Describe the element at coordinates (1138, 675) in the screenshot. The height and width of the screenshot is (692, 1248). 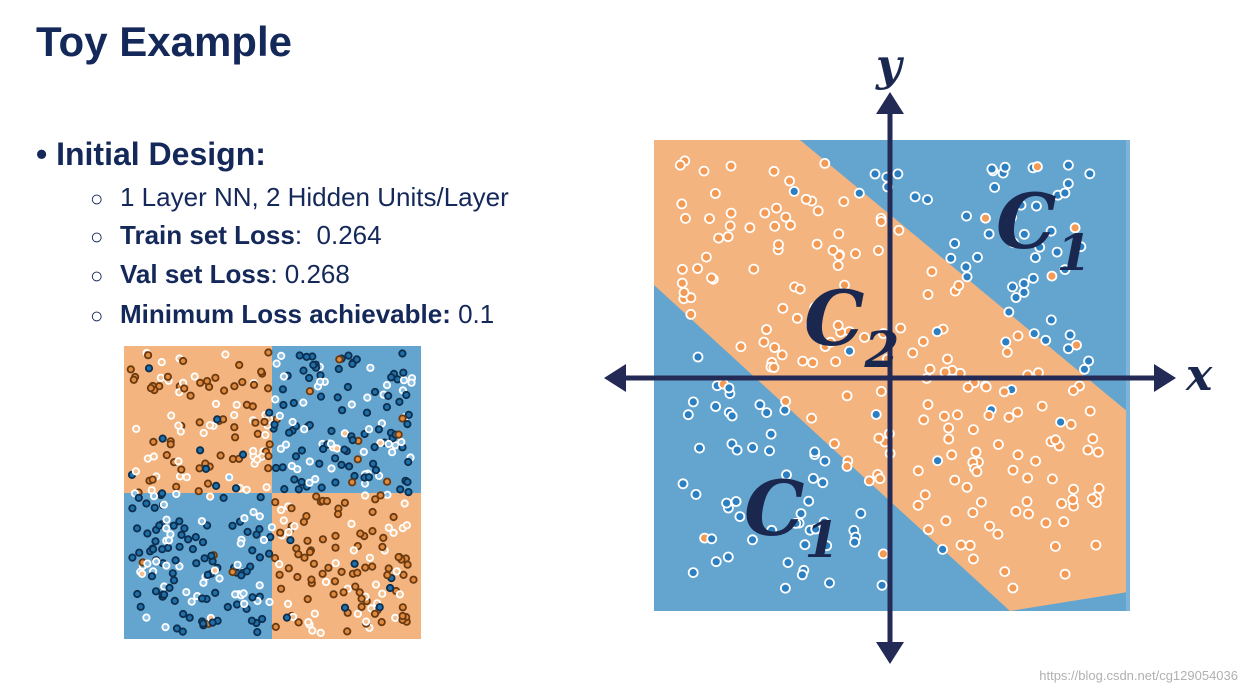
I see `watermark: https://blog.csdn.net/cg129054036` at that location.